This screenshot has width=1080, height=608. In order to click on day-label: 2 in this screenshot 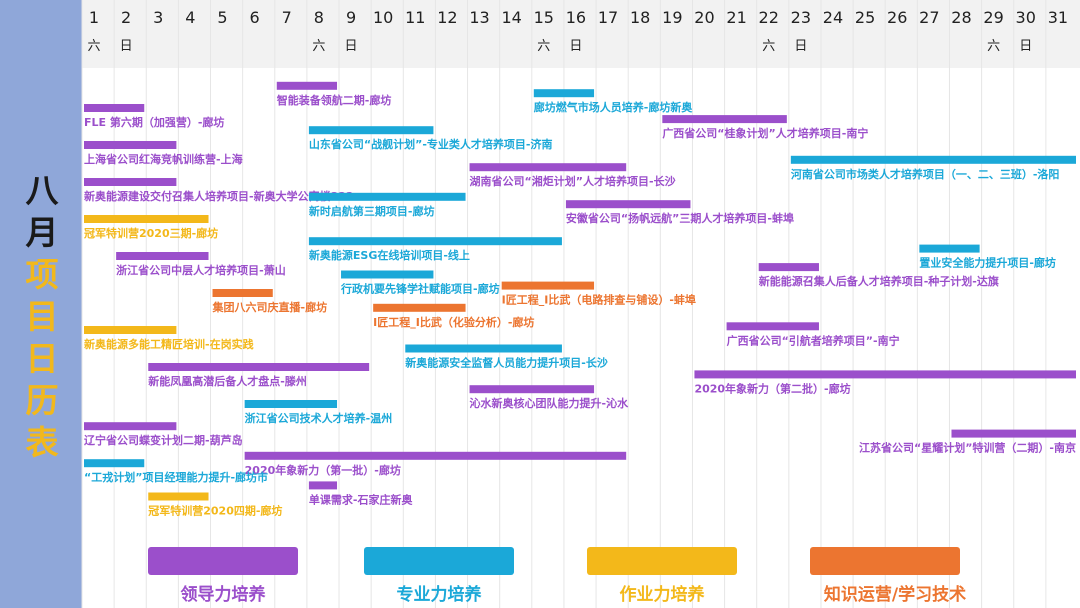, I will do `click(126, 17)`.